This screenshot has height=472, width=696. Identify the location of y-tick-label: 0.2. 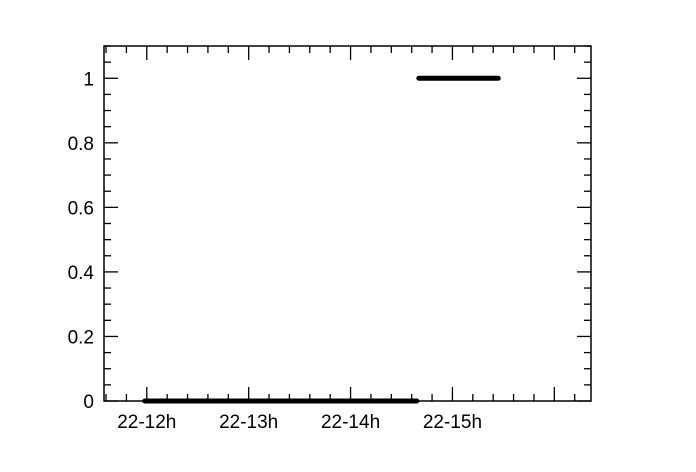
(81, 337).